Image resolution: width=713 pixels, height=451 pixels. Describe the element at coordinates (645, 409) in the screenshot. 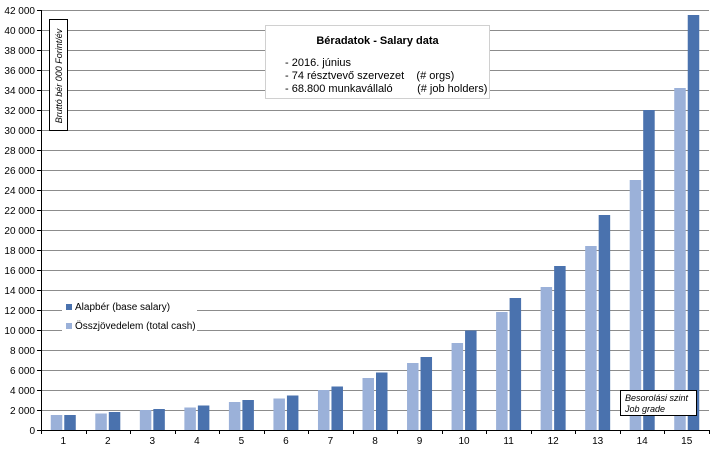

I see `x-axis-label-en: Job grade` at that location.